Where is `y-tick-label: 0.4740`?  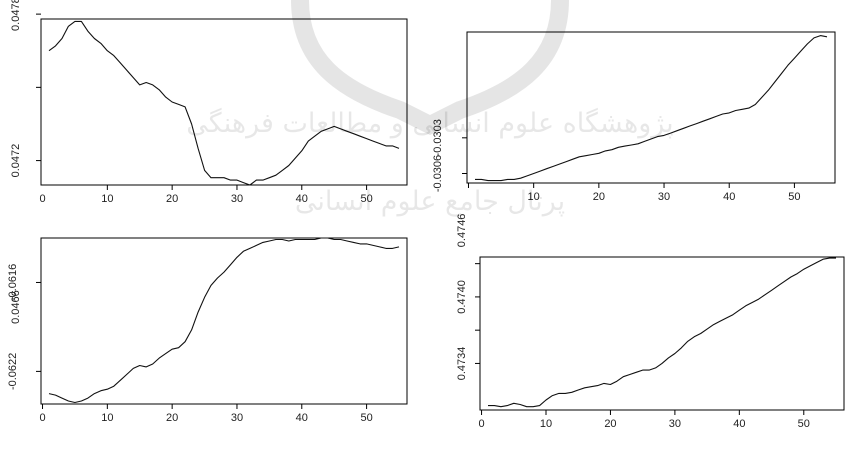
y-tick-label: 0.4740 is located at coordinates (462, 297).